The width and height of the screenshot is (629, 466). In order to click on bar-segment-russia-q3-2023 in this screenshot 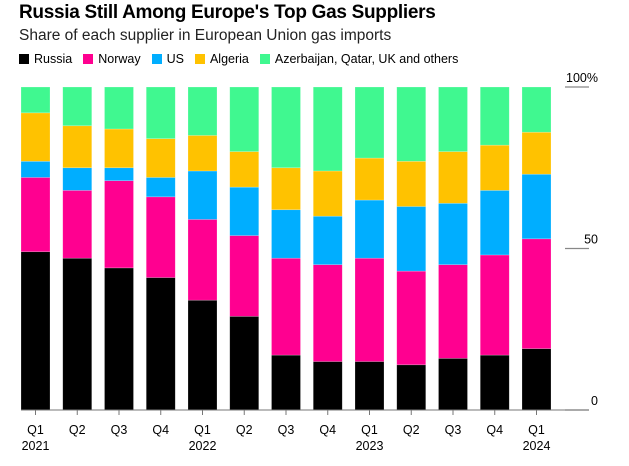, I will do `click(453, 384)`.